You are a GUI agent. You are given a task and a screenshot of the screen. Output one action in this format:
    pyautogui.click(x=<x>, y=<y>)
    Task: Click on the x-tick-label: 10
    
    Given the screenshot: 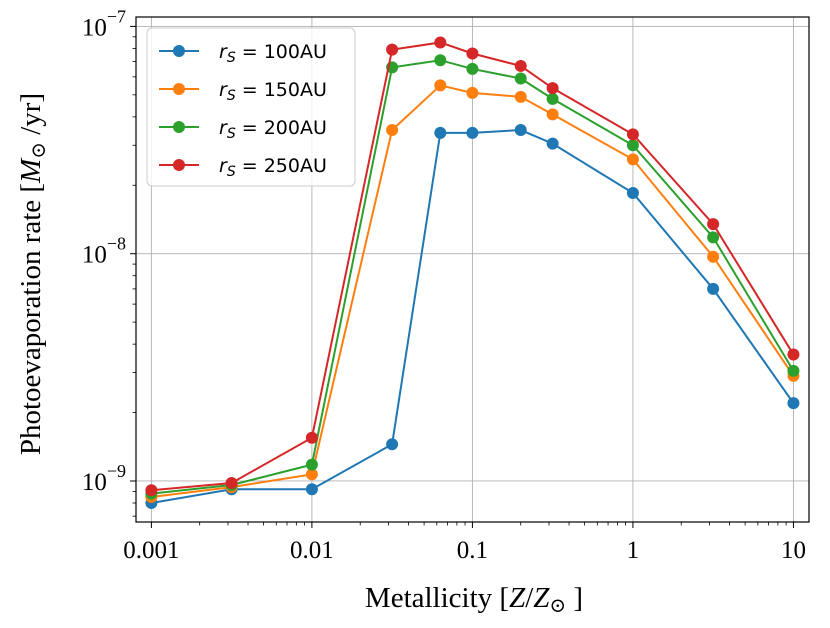 What is the action you would take?
    pyautogui.click(x=793, y=550)
    